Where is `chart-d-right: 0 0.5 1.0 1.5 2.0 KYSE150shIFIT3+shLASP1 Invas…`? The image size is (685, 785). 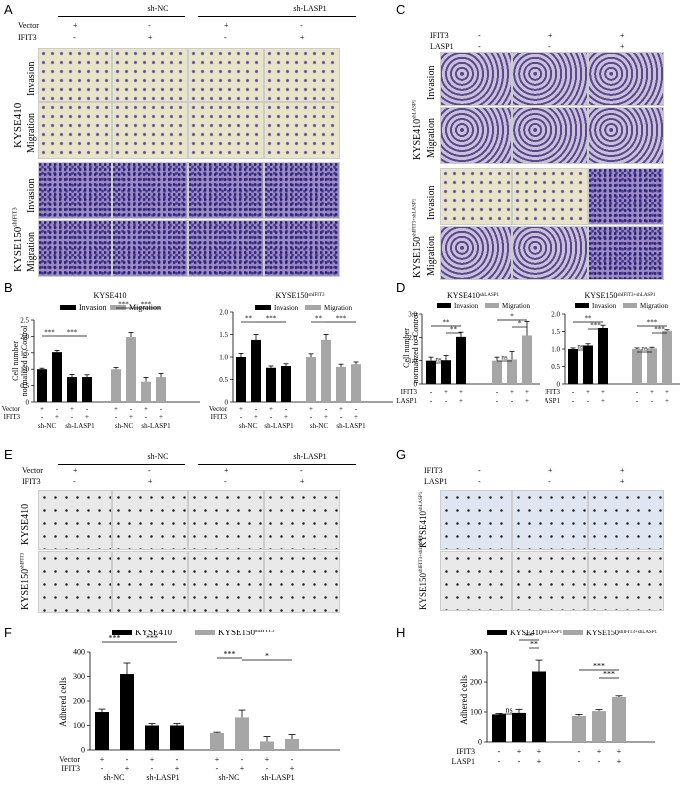
chart-d-right: 0 0.5 1.0 1.5 2.0 KYSE150shIFIT3+shLASP1 Invas… is located at coordinates (612, 348).